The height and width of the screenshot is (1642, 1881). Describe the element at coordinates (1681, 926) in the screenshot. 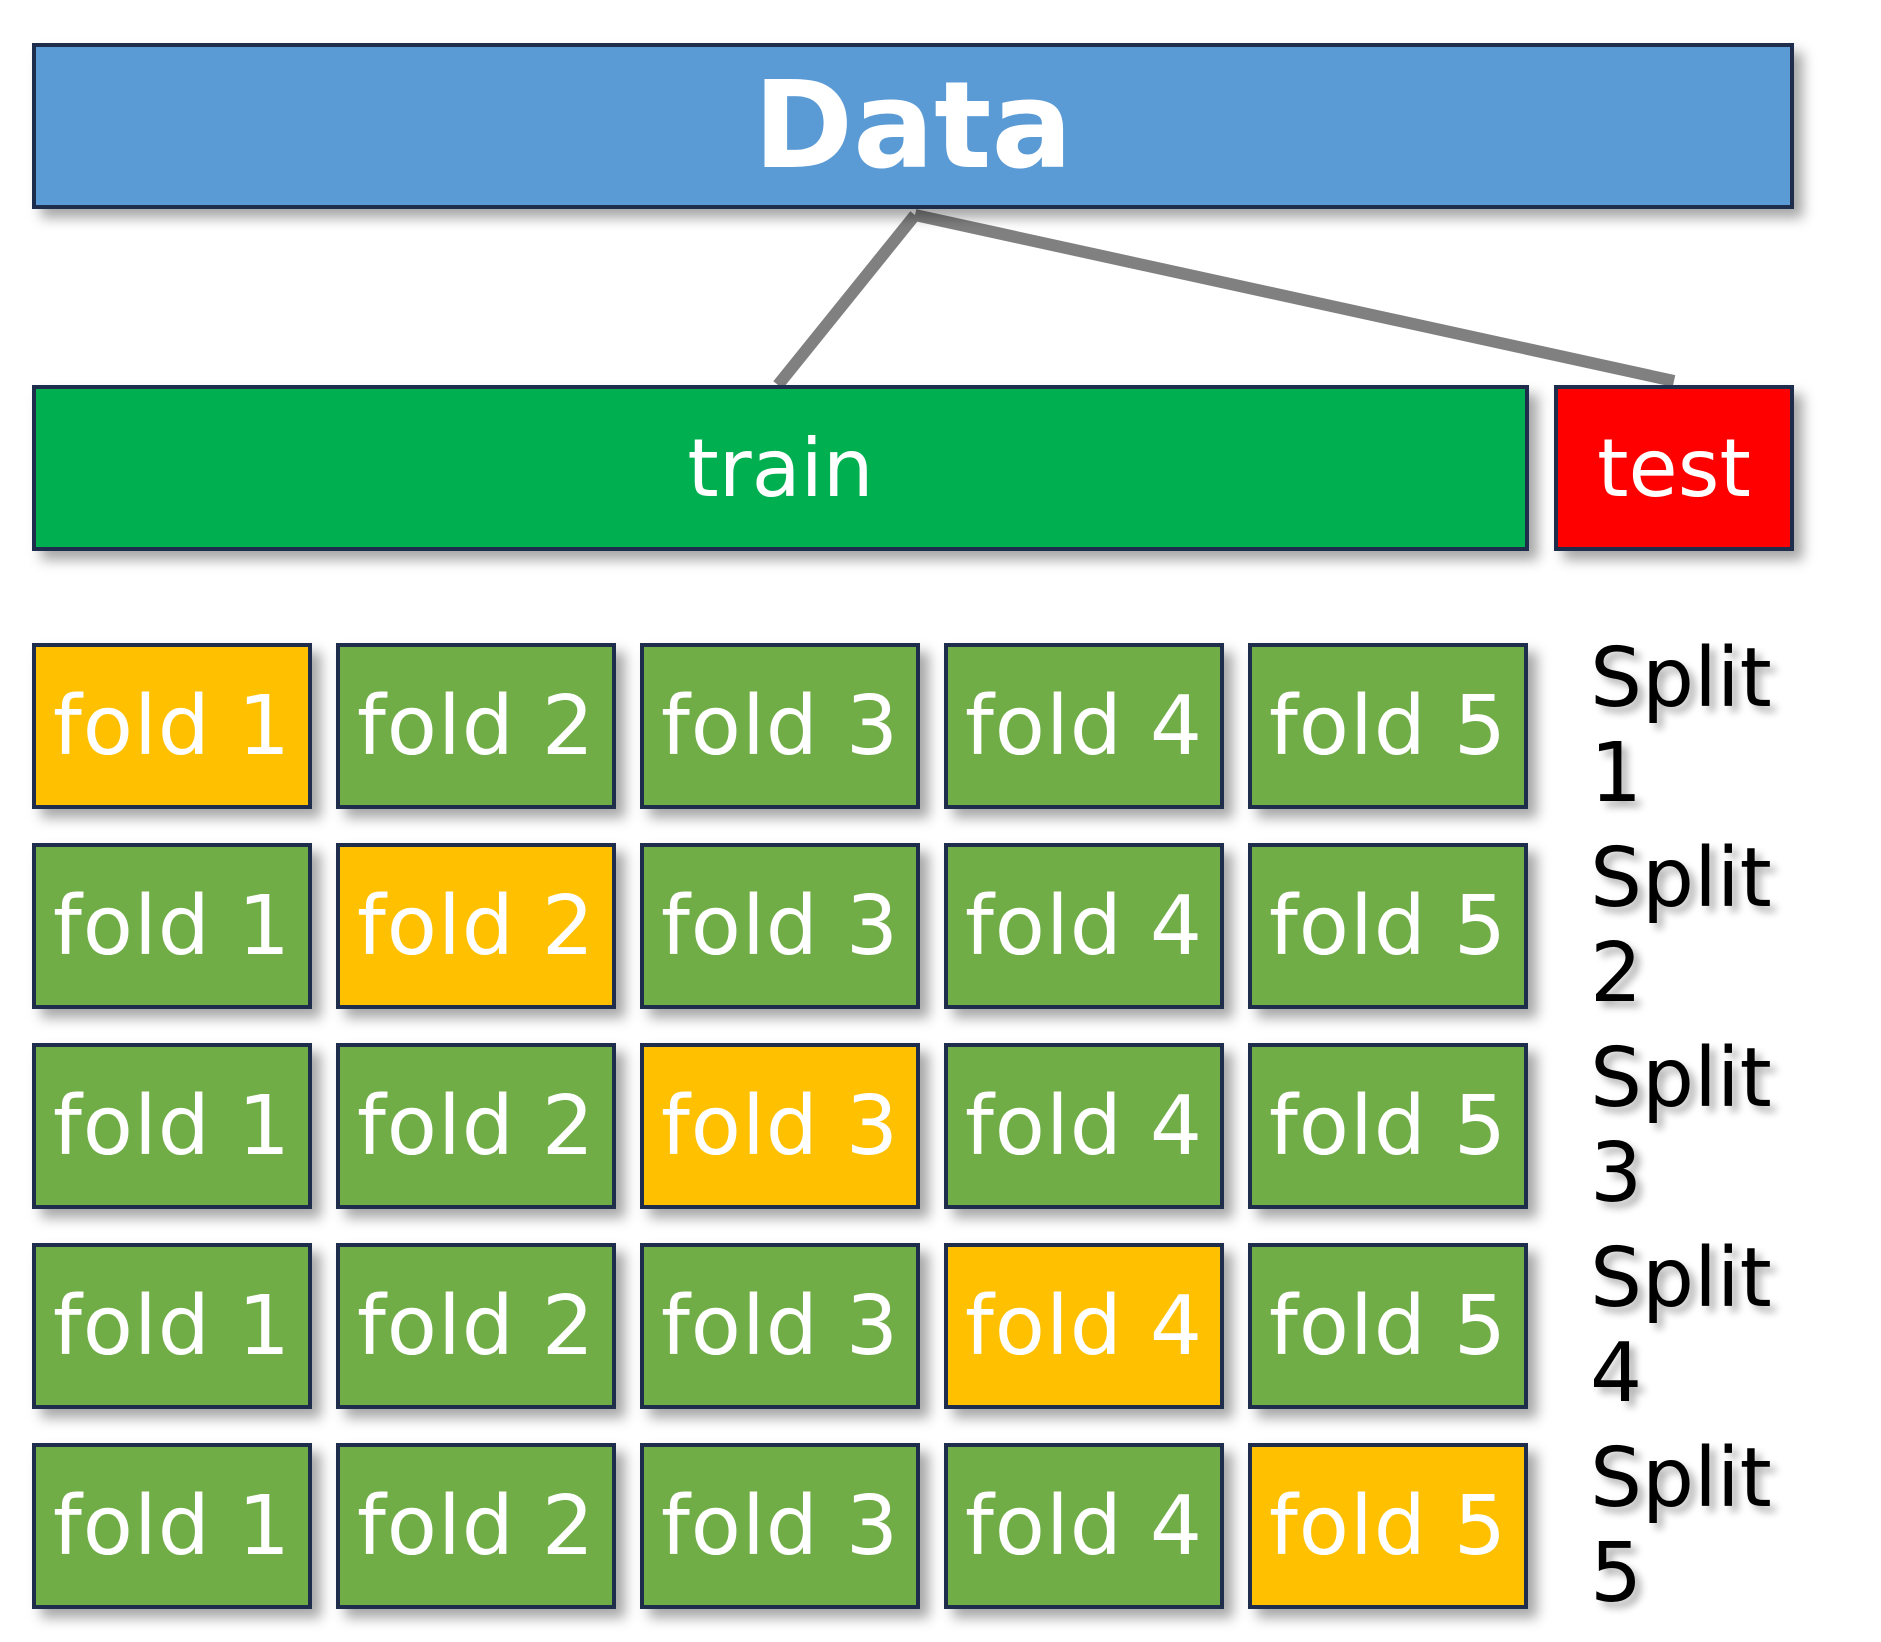

I see `split-label: Split 2` at that location.